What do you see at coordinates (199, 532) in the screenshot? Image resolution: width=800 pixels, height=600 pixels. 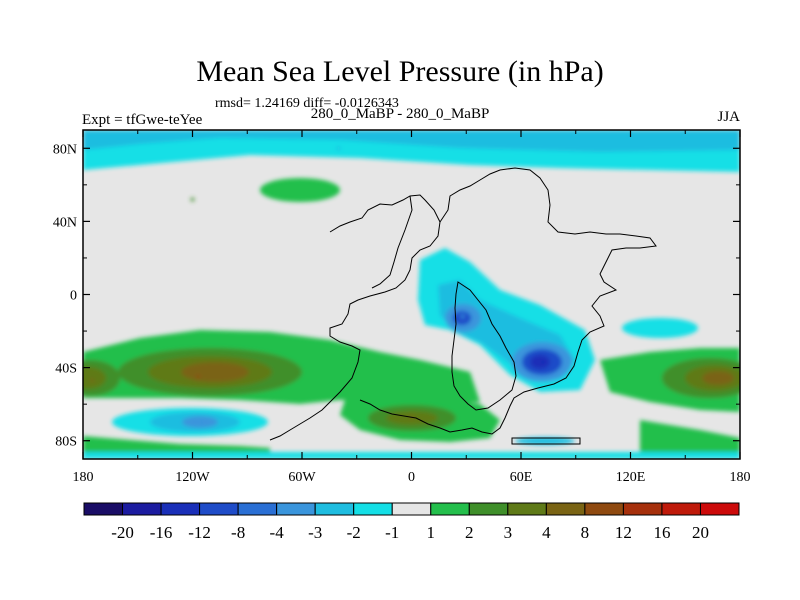 I see `colorbar-label: -12` at bounding box center [199, 532].